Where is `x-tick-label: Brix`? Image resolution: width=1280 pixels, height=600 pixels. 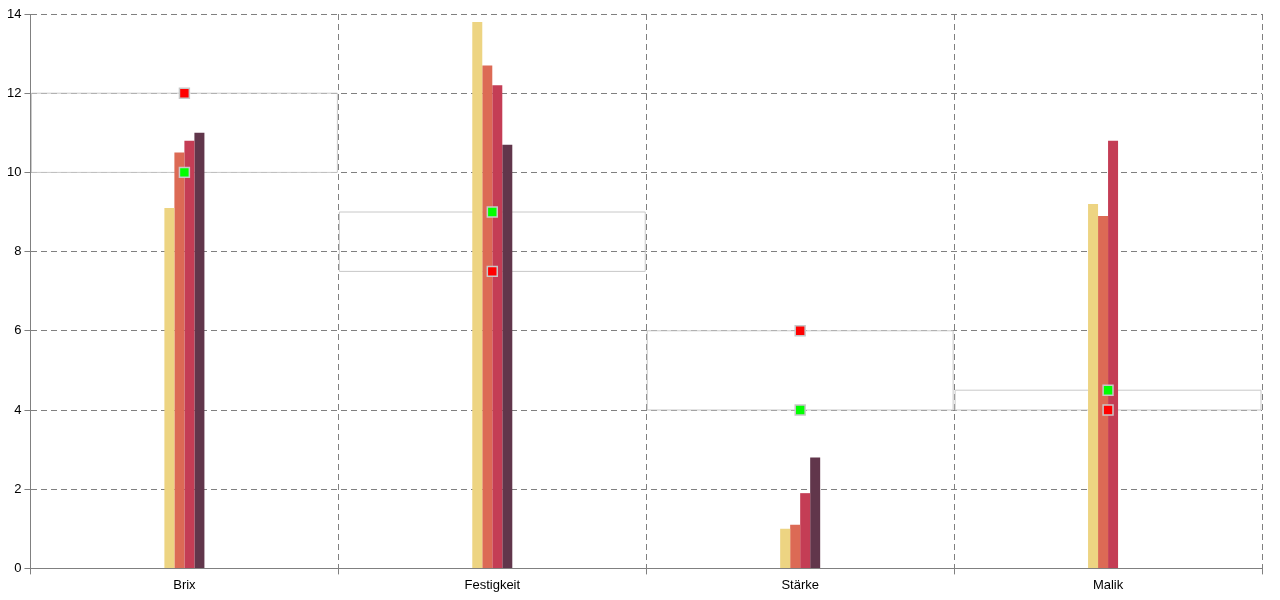
x-tick-label: Brix is located at coordinates (185, 584).